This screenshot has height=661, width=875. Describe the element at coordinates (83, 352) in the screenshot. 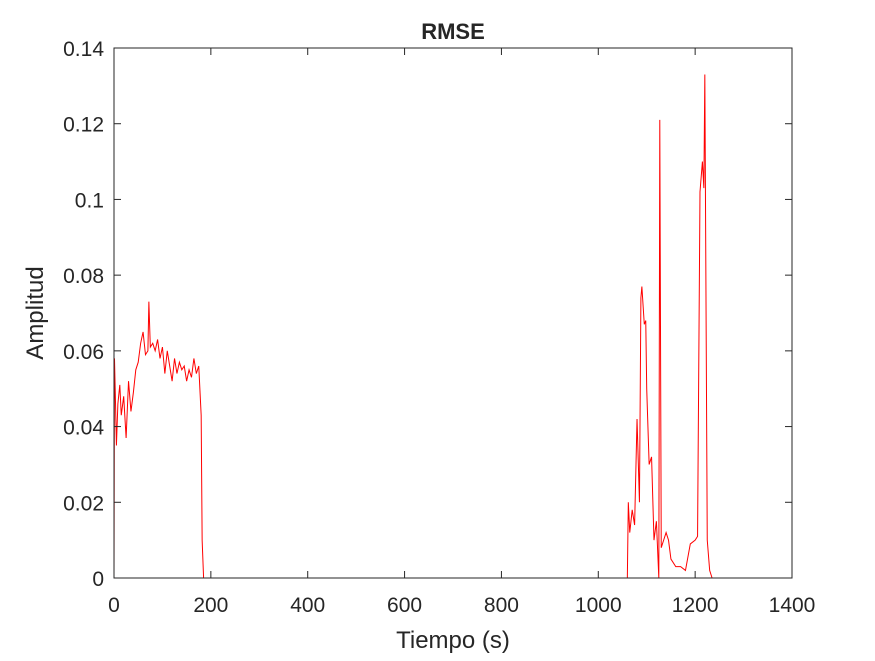

I see `y-tick-label: 0.06` at that location.